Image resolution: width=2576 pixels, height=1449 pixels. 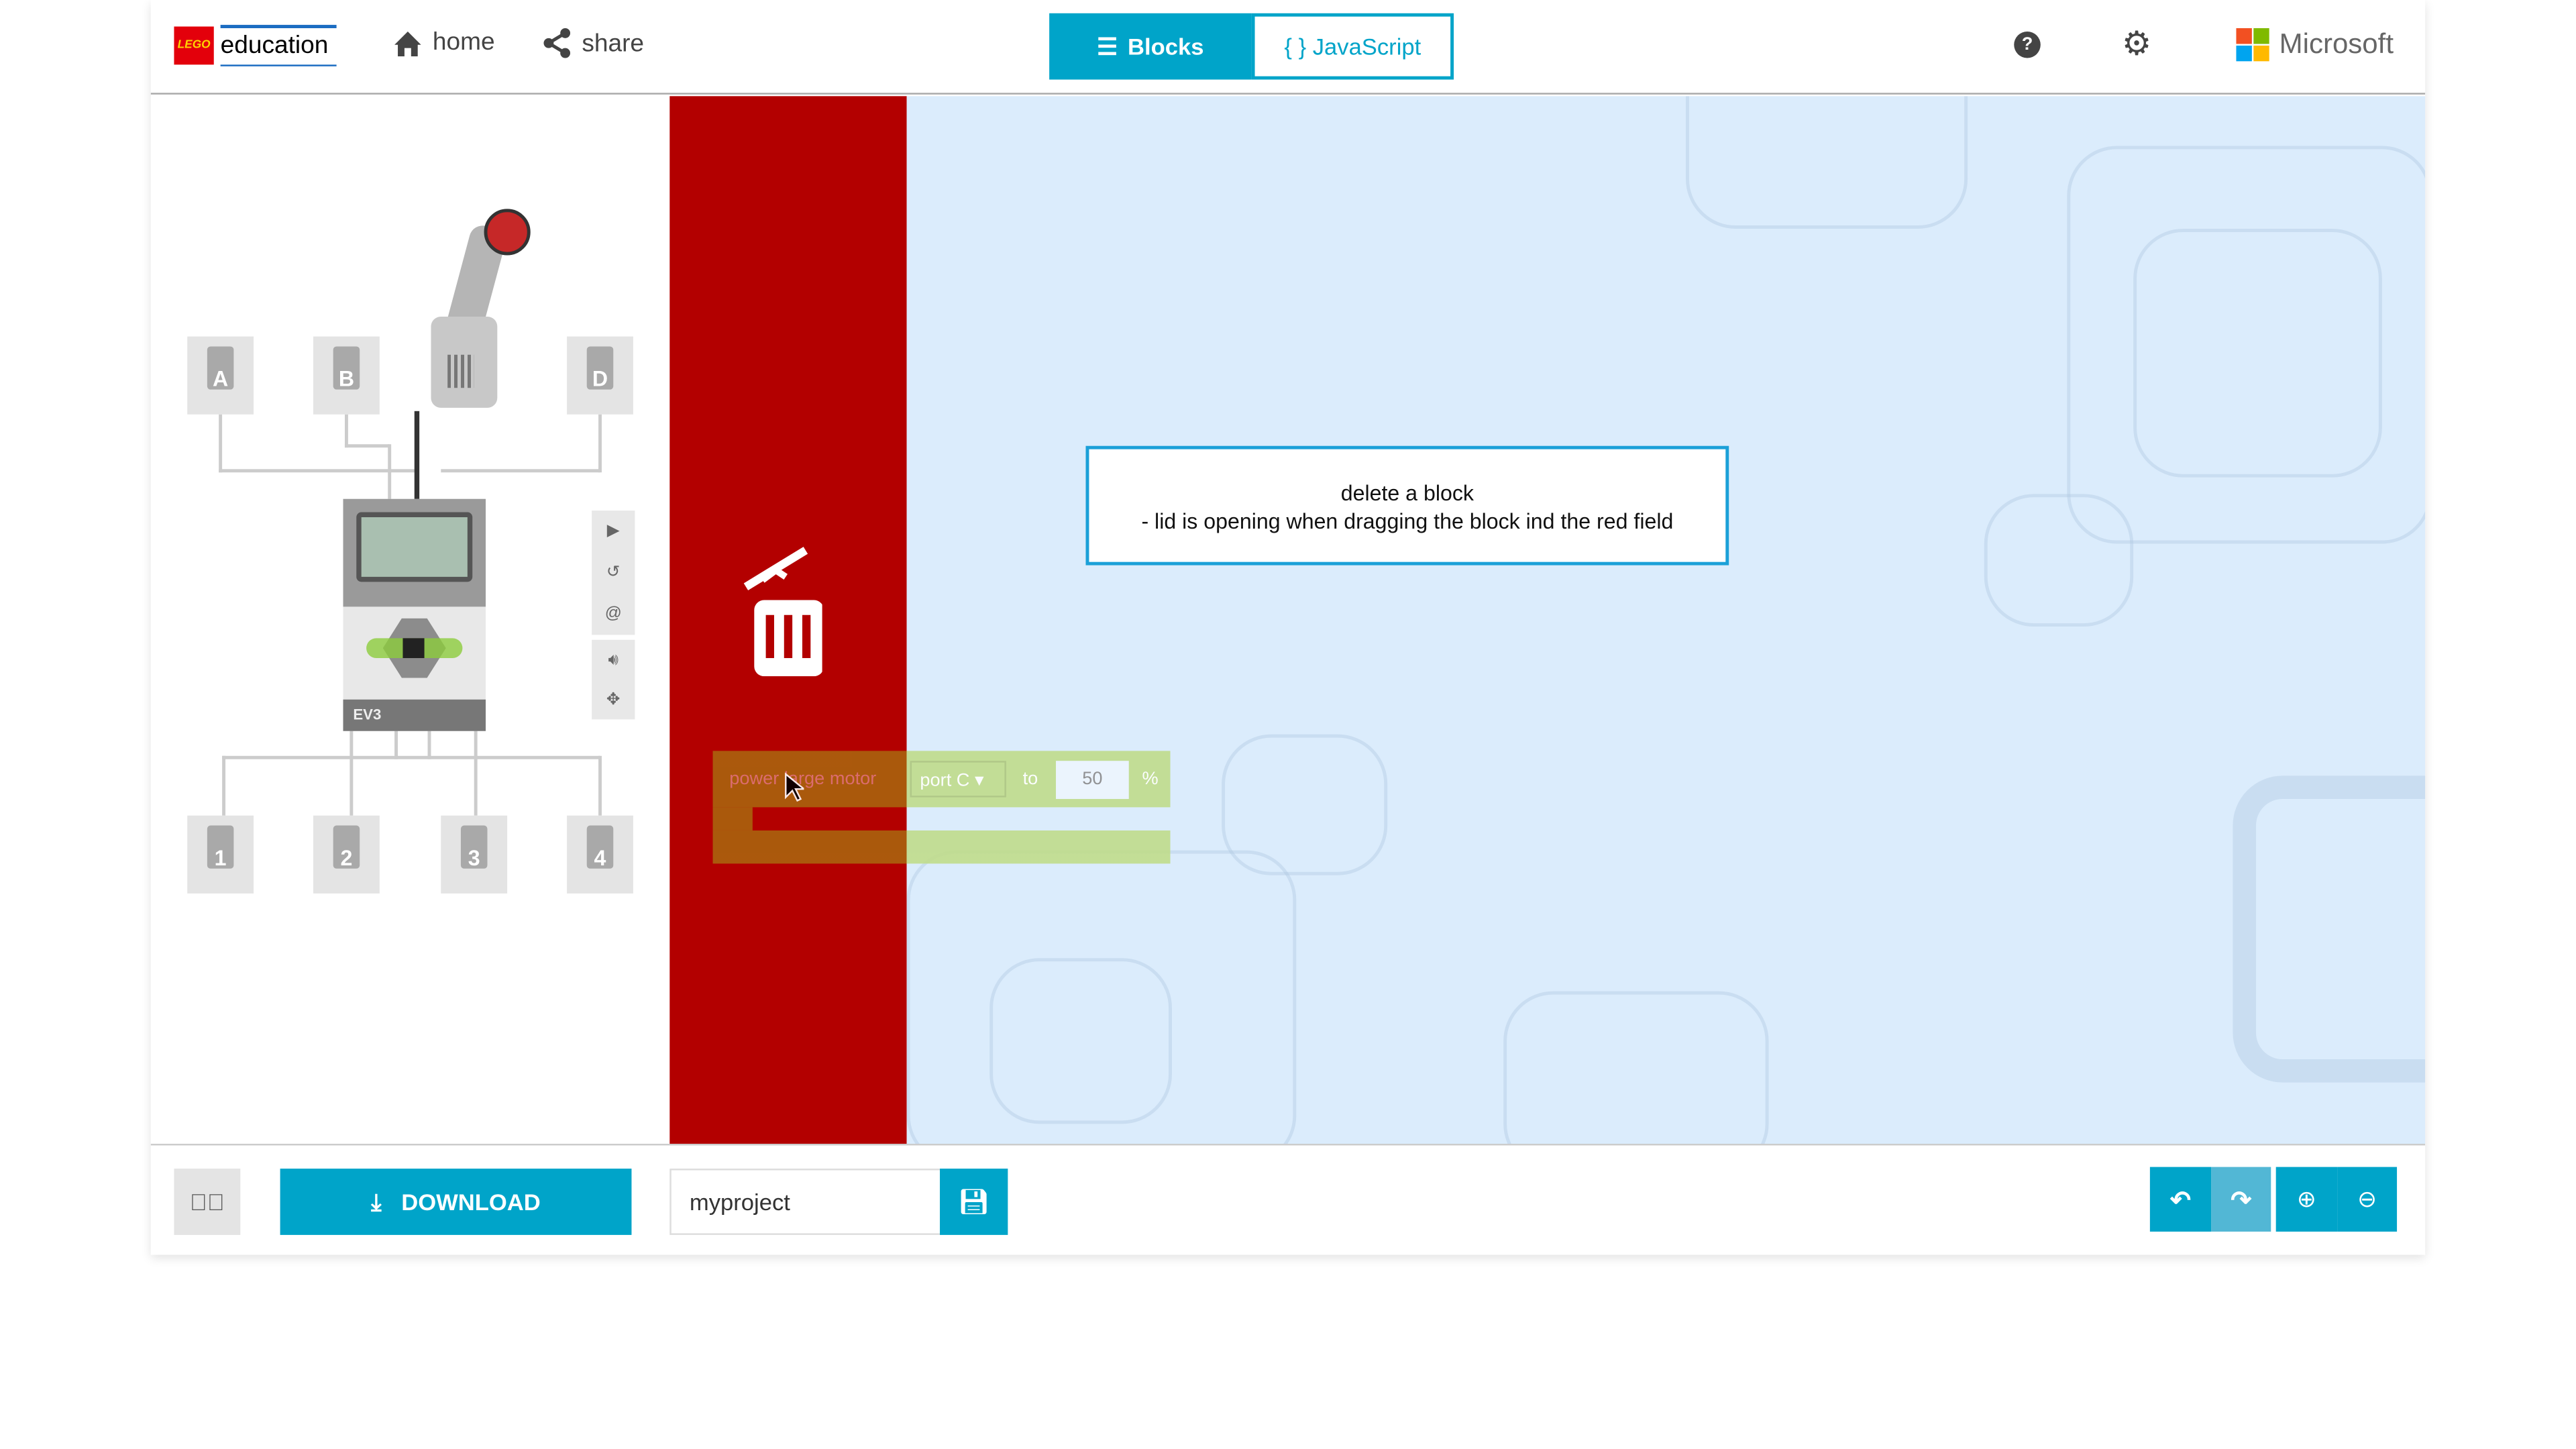 What do you see at coordinates (414, 614) in the screenshot?
I see `ev3-brick: EV3` at bounding box center [414, 614].